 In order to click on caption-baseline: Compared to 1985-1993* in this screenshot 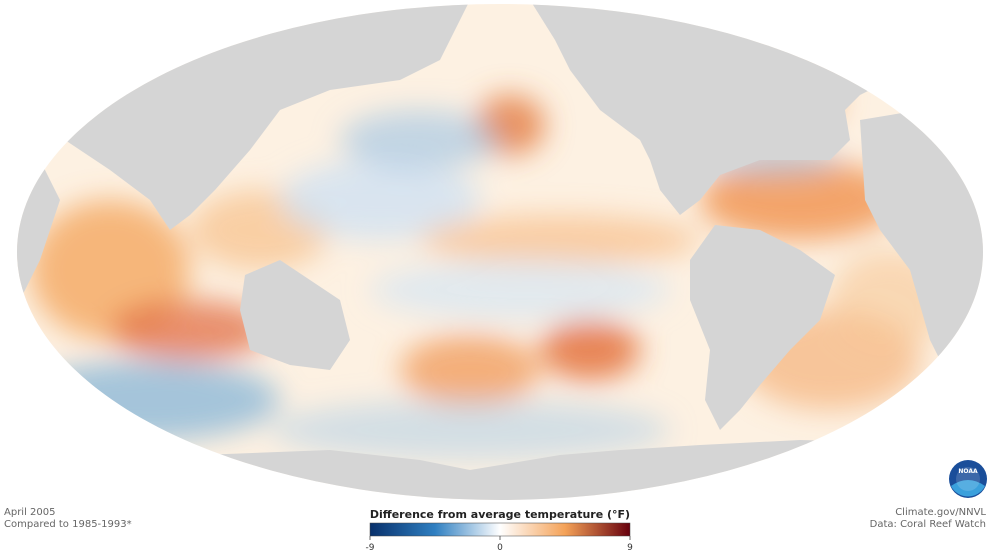, I will do `click(68, 524)`.